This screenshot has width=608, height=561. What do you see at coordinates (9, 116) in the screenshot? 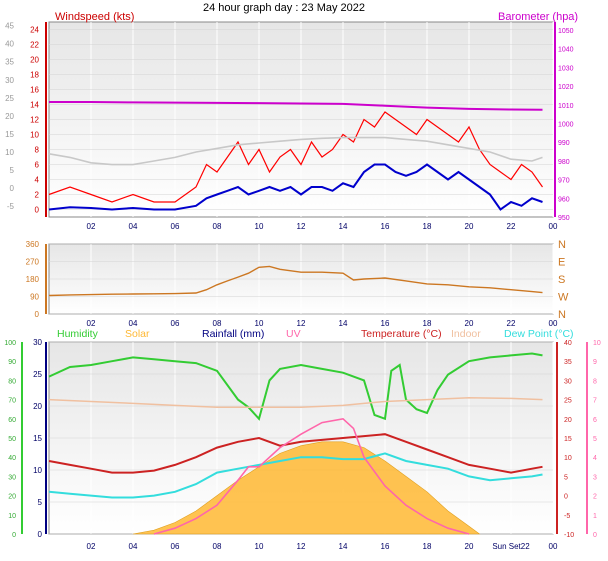
I see `y-outer-tick-label: 20` at bounding box center [9, 116].